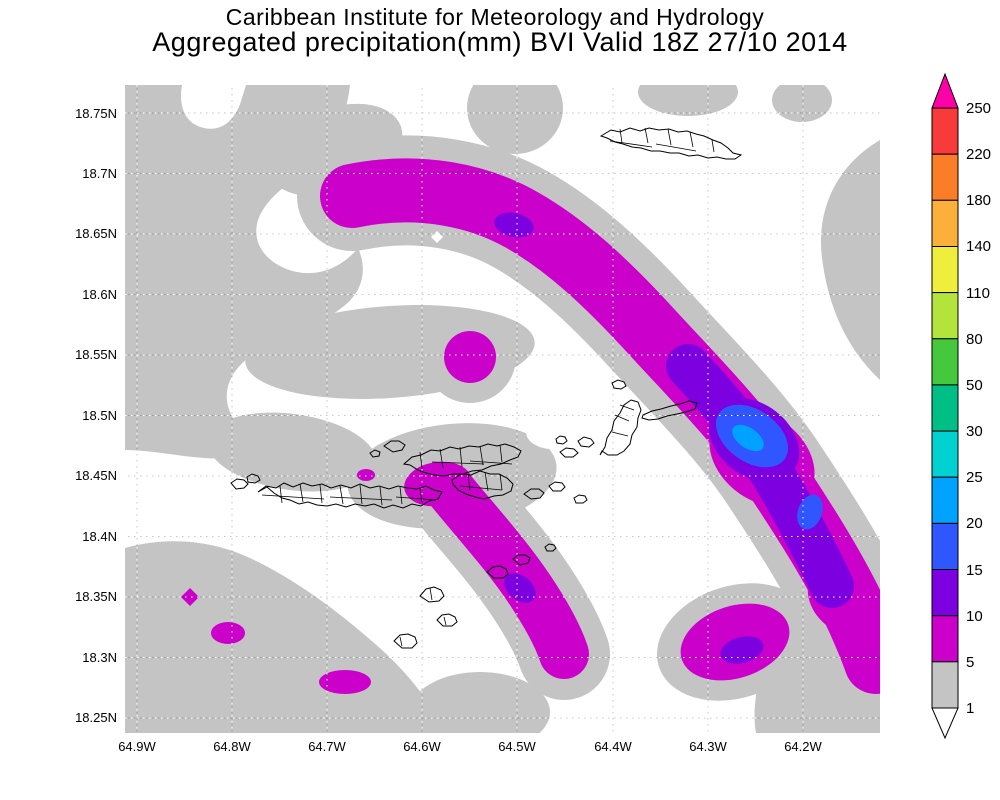 The height and width of the screenshot is (800, 1000). What do you see at coordinates (974, 616) in the screenshot?
I see `colorbar-label: 10` at bounding box center [974, 616].